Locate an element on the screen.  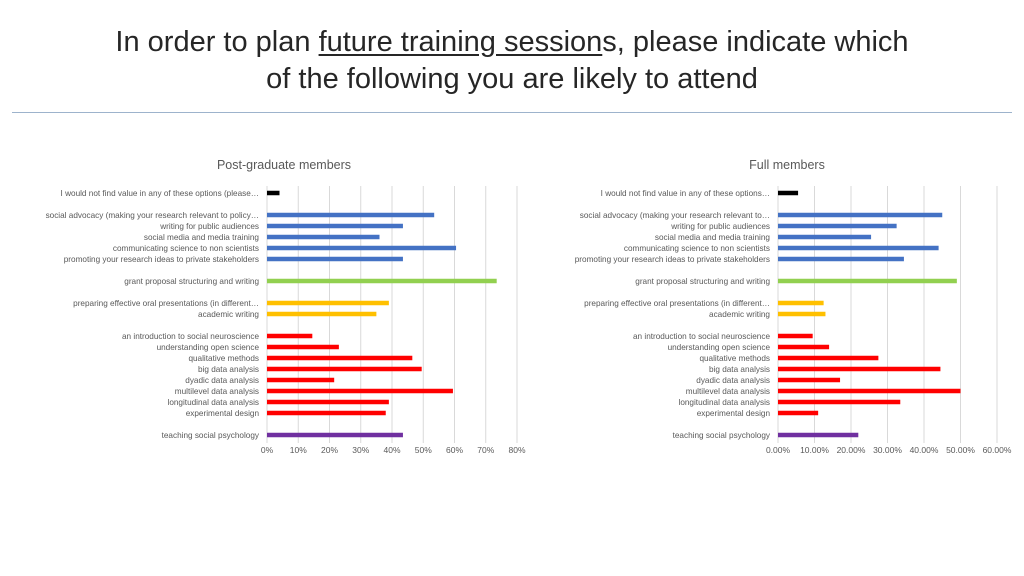
x-tick-label: 10.00% is located at coordinates (814, 450).